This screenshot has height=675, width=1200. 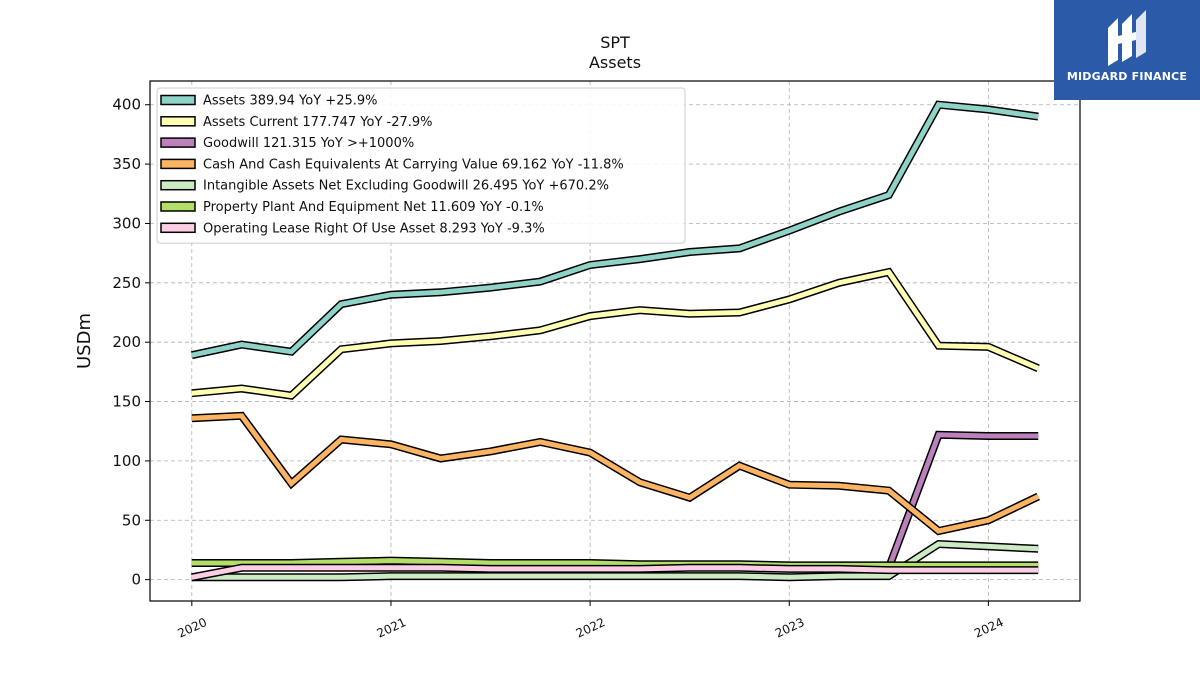 What do you see at coordinates (126, 461) in the screenshot?
I see `y-tick-label-2: 100` at bounding box center [126, 461].